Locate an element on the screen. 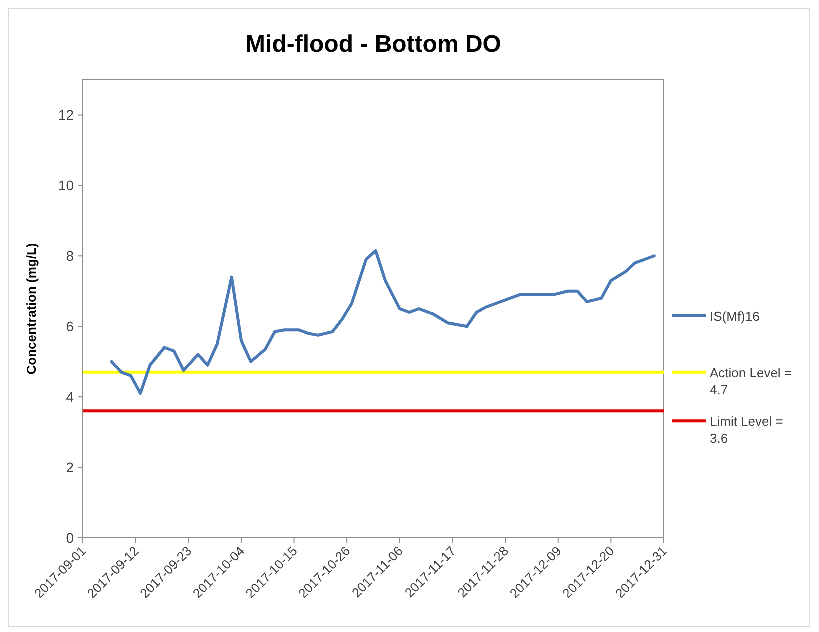 Image resolution: width=819 pixels, height=632 pixels. legend-label: IS(Mf)16 is located at coordinates (735, 316).